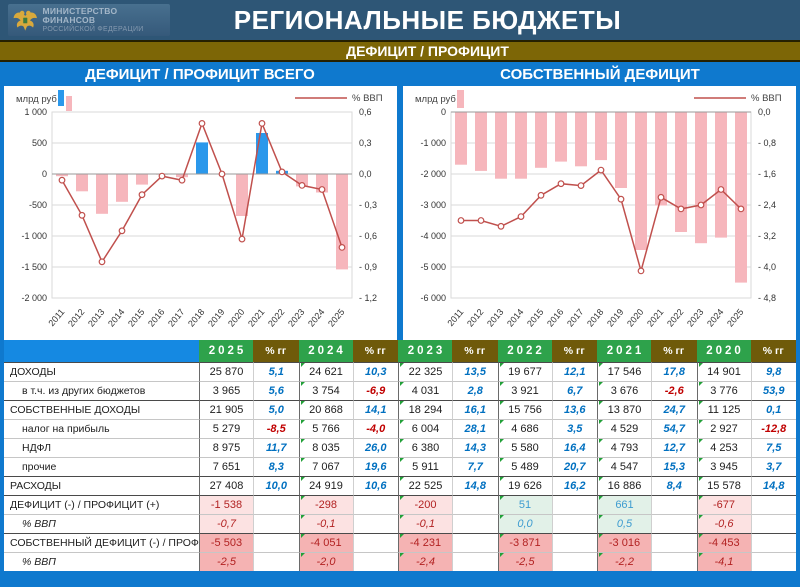  What do you see at coordinates (101, 371) in the screenshot?
I see `row-label: ДОХОДЫ` at bounding box center [101, 371].